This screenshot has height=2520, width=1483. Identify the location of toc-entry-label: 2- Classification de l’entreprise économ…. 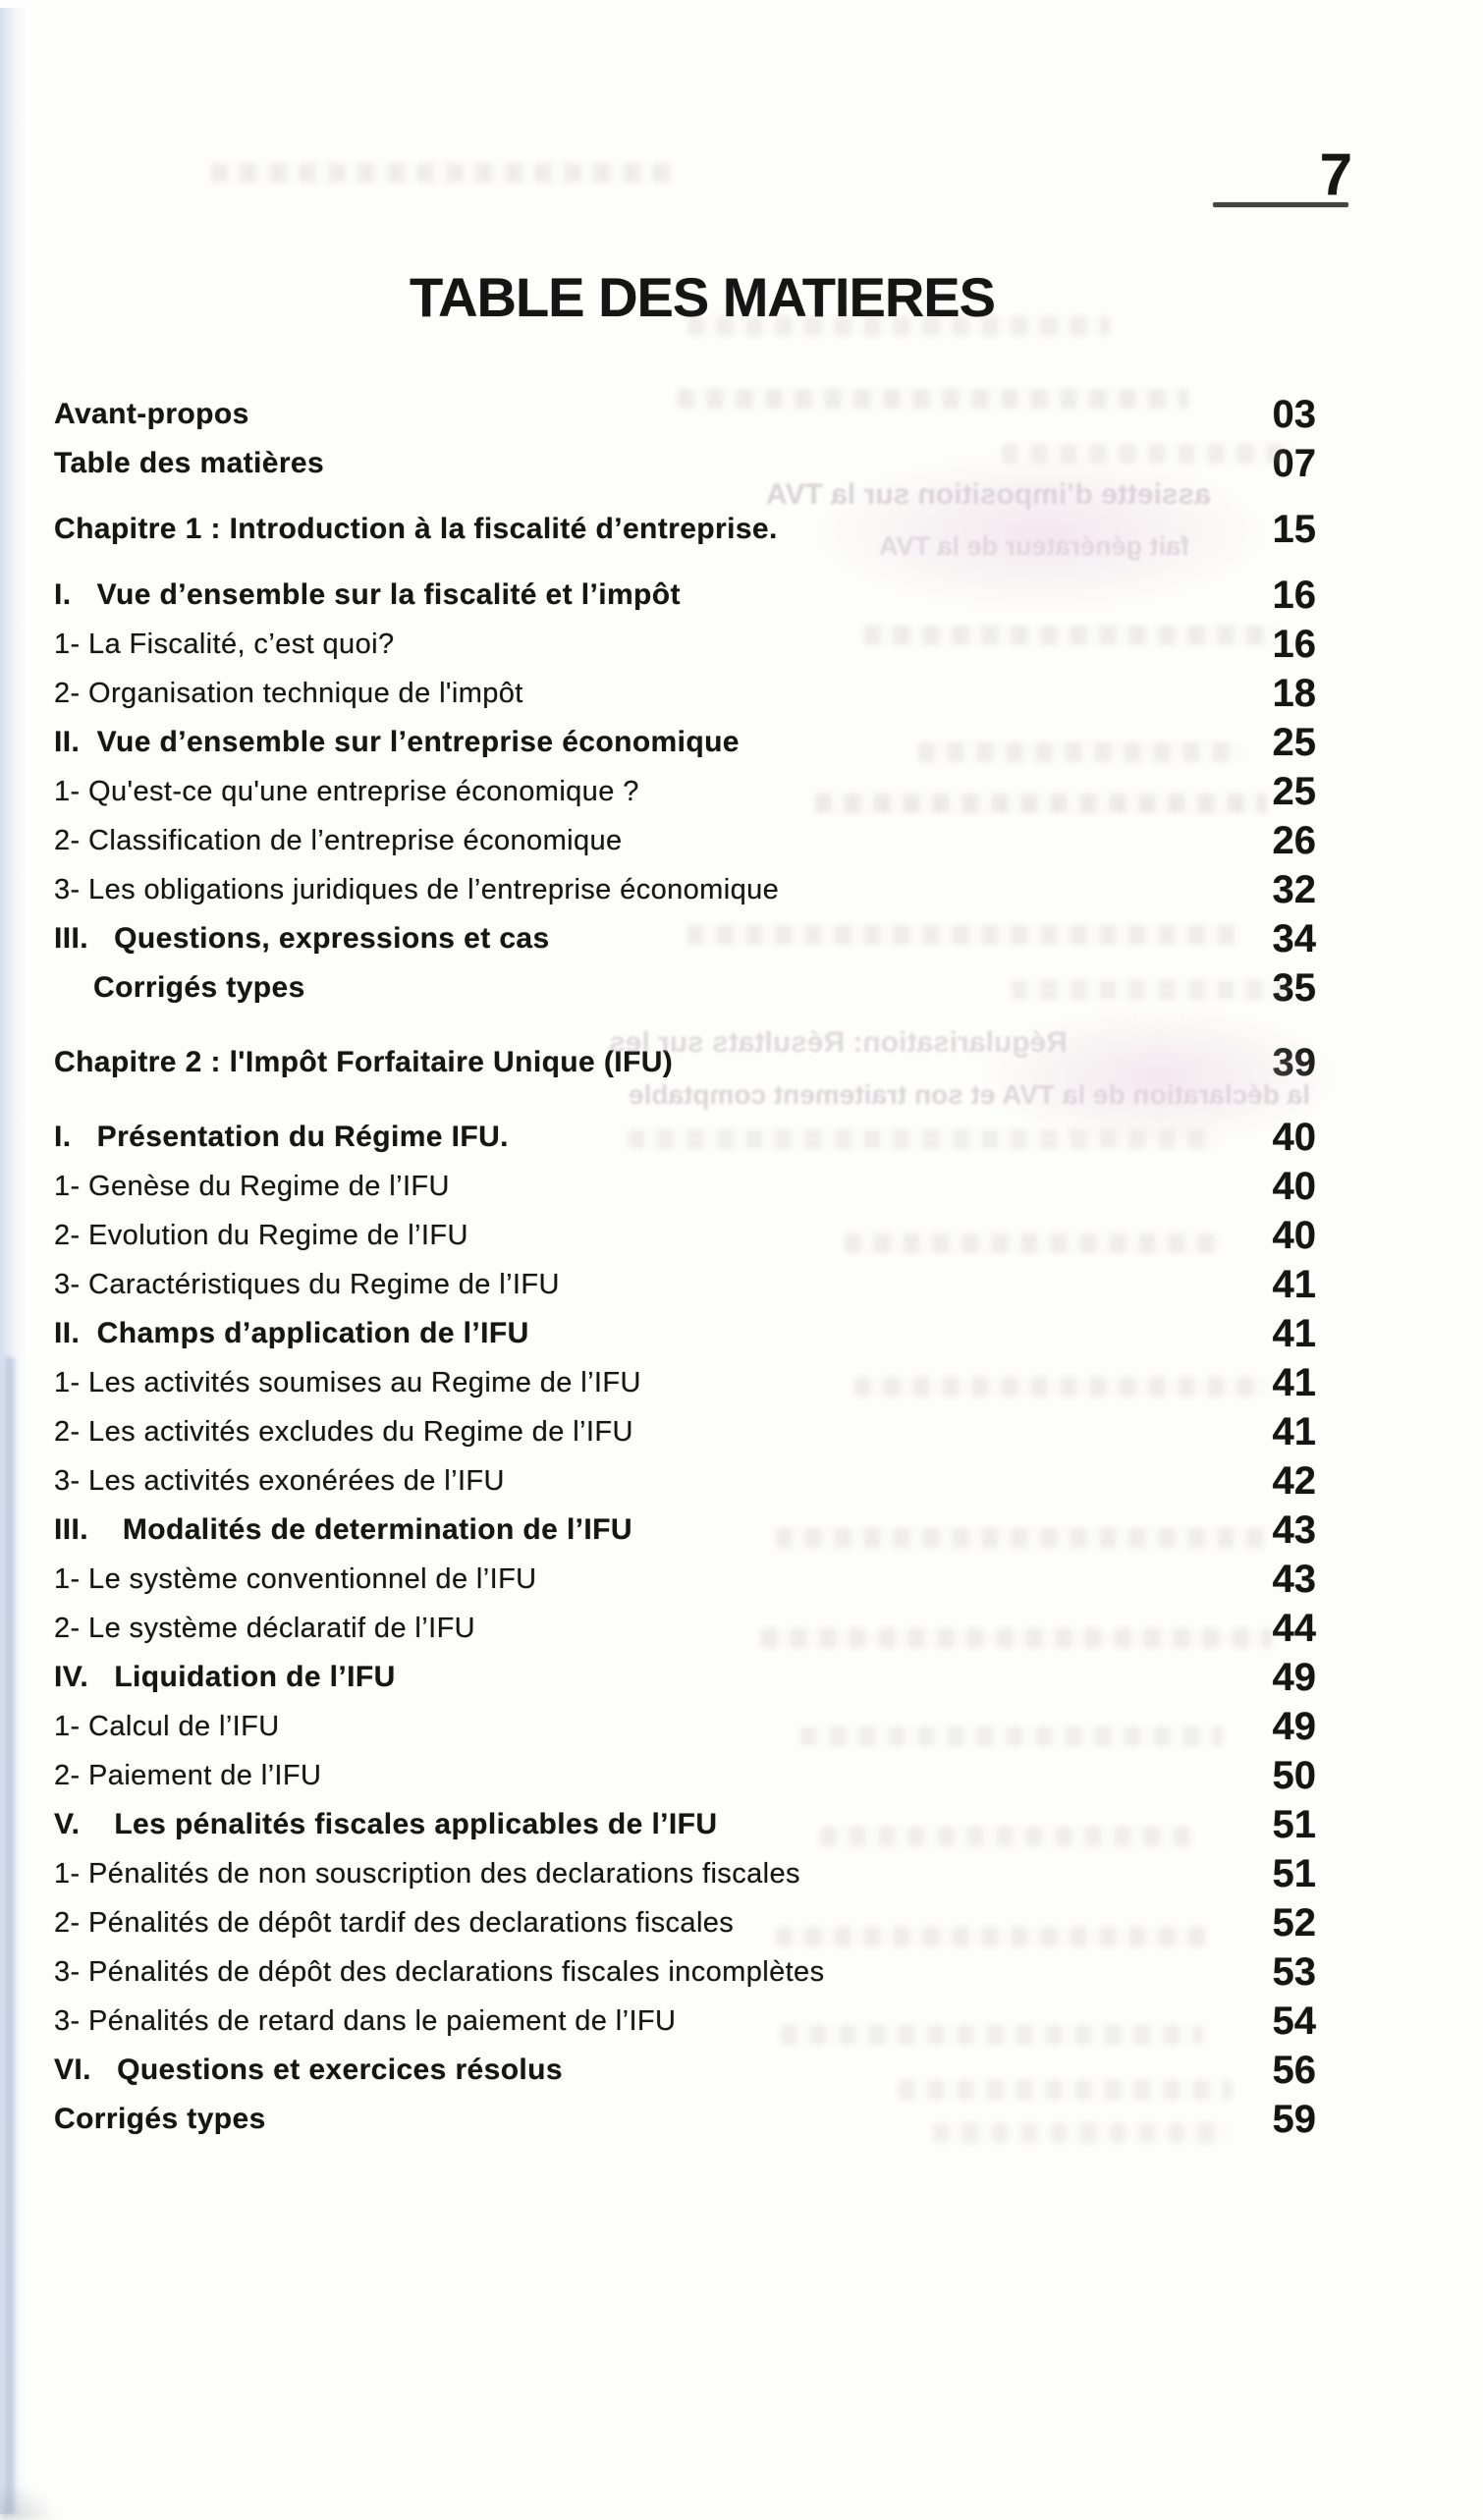
(338, 840).